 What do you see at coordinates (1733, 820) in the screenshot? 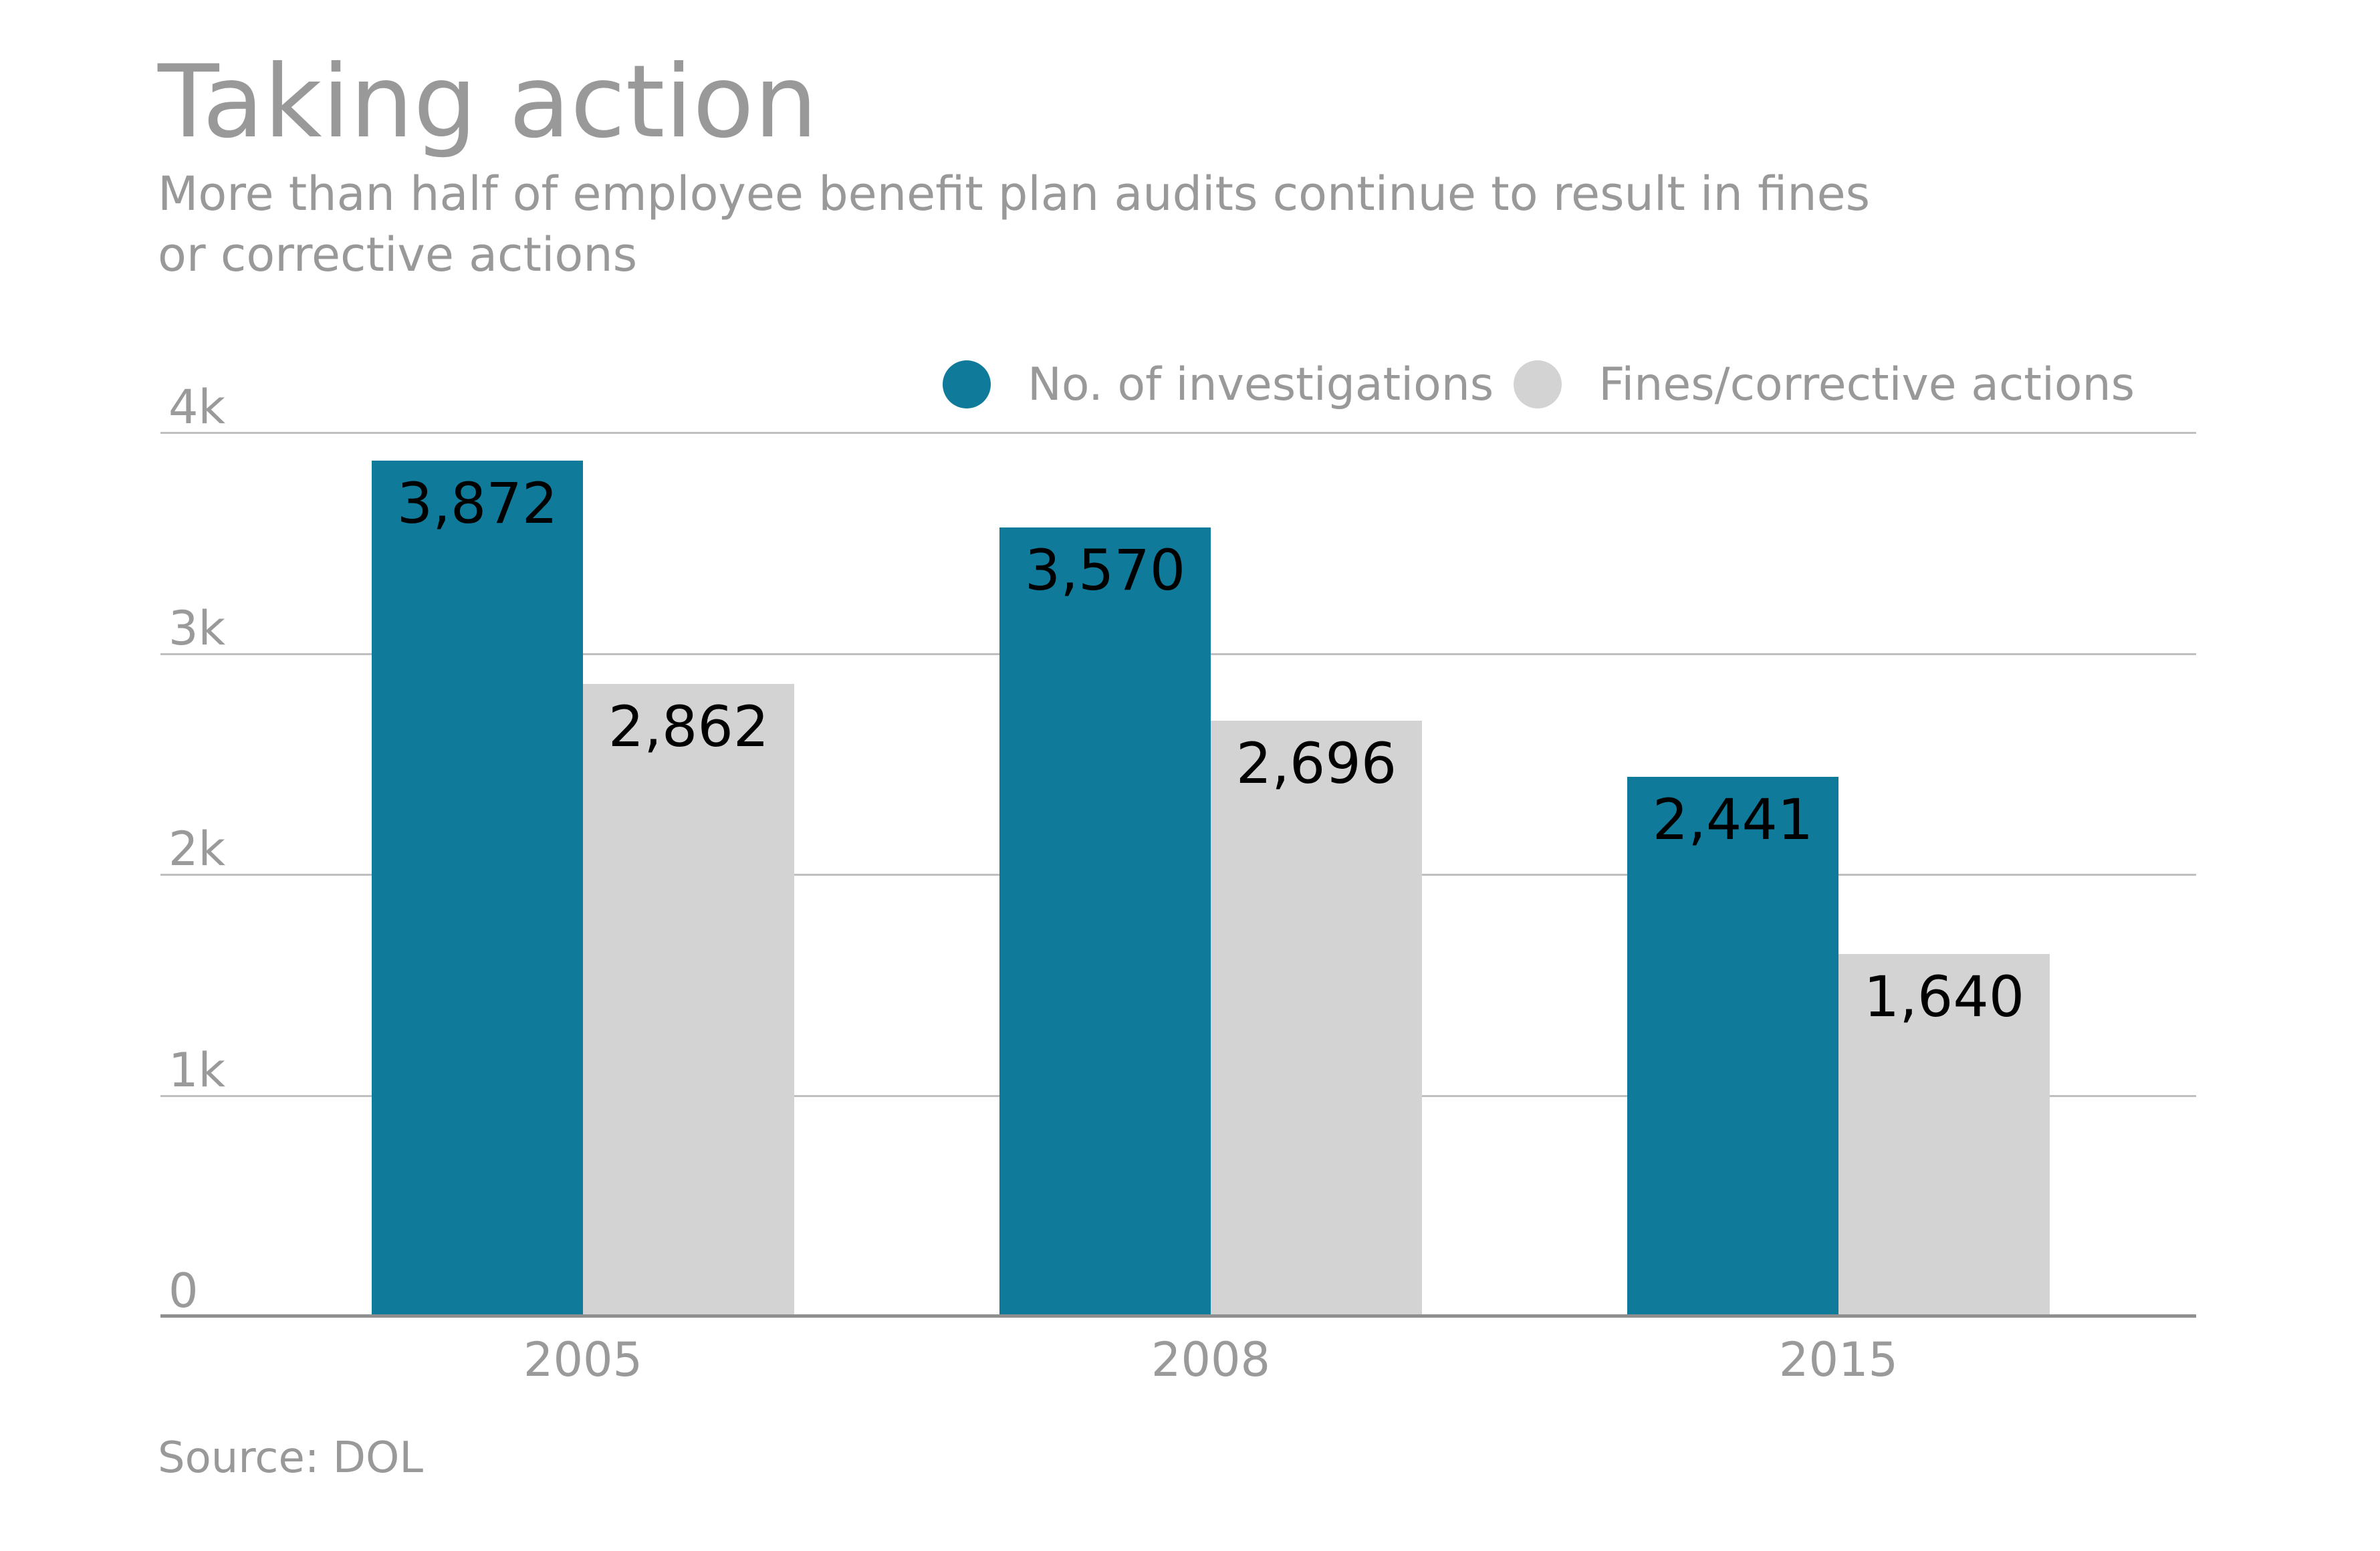
I see `bar-value-label: 2,441` at bounding box center [1733, 820].